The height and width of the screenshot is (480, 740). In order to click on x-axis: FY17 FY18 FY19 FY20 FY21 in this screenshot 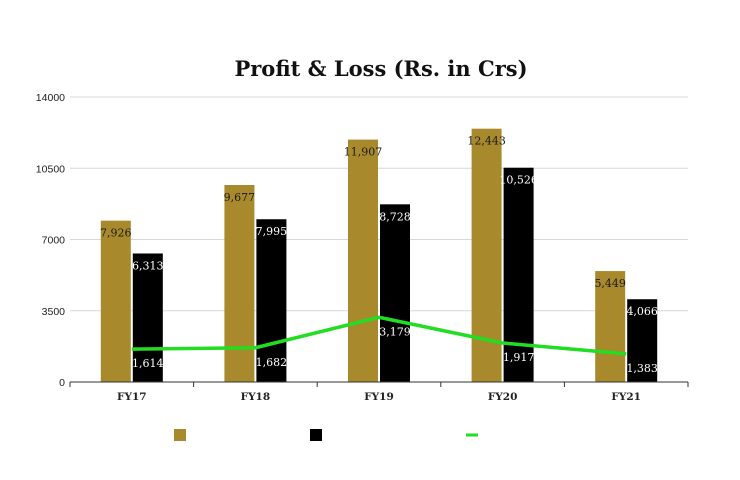, I will do `click(379, 392)`.